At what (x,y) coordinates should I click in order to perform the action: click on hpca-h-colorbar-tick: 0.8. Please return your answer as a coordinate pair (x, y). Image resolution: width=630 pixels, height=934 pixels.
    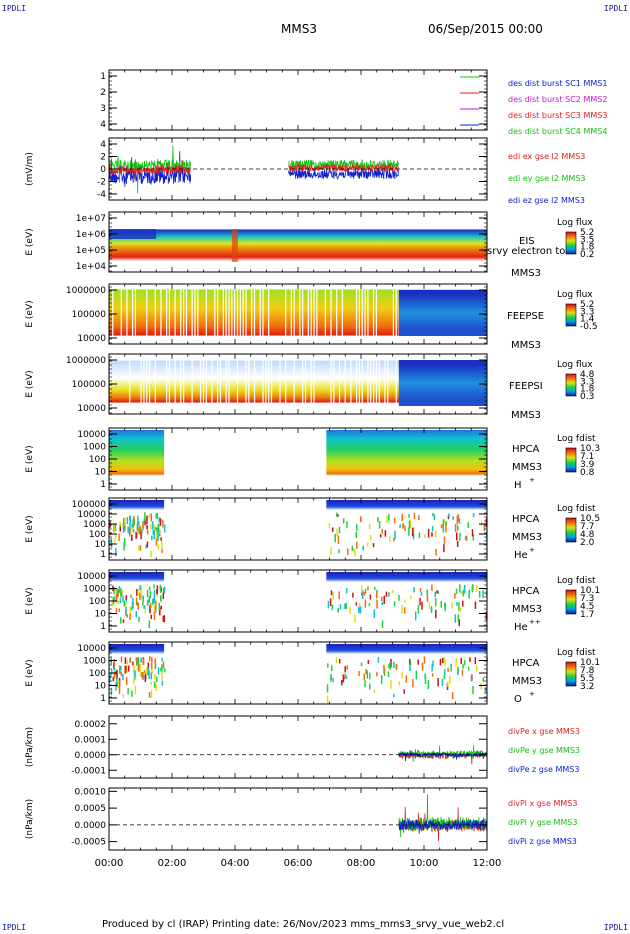
    Looking at the image, I should click on (587, 473).